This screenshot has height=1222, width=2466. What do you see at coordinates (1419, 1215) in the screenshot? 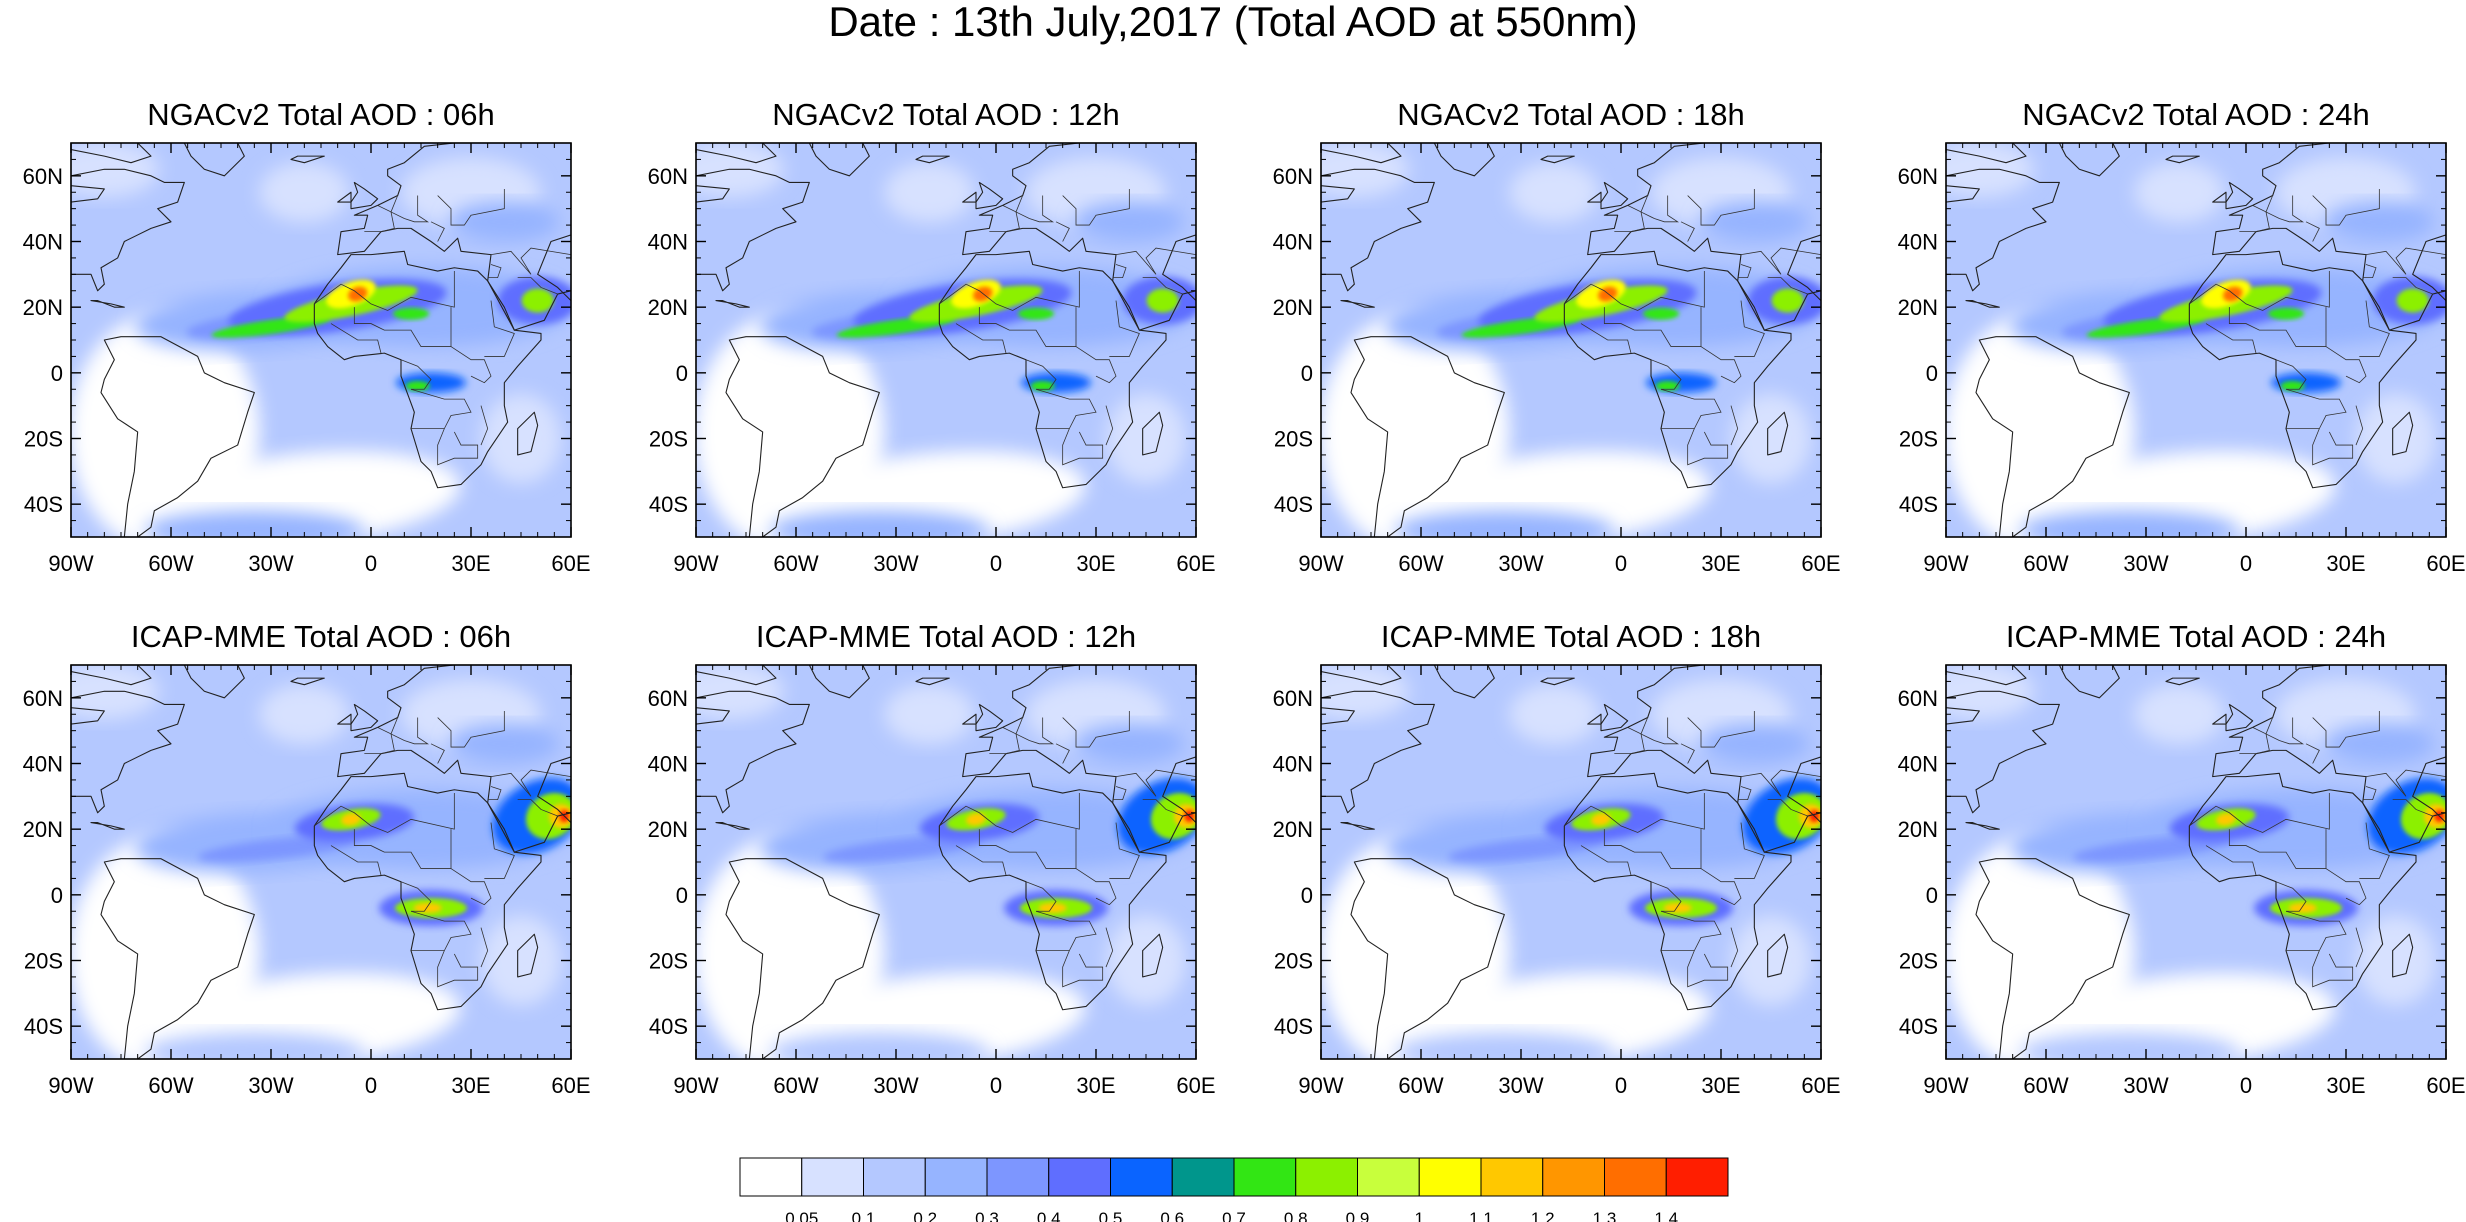
I see `colorbar-label: 1` at bounding box center [1419, 1215].